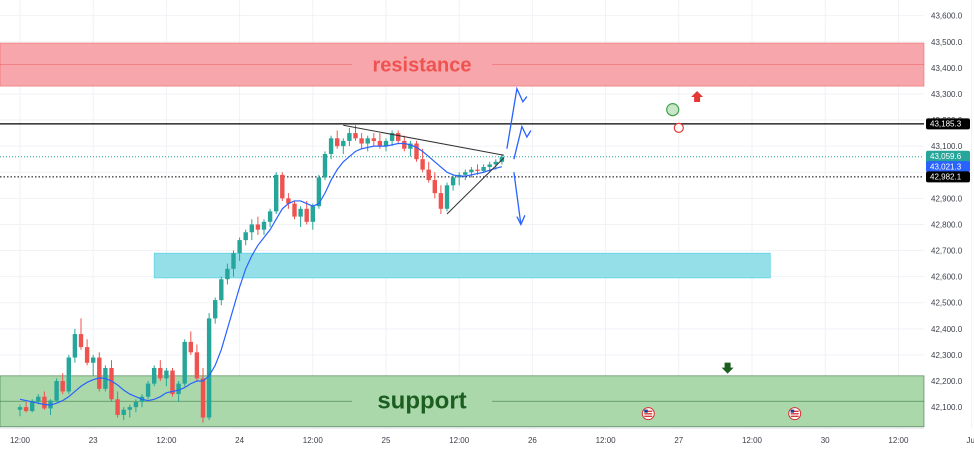 The height and width of the screenshot is (455, 974). What do you see at coordinates (522, 142) in the screenshot?
I see `retest-arrow` at bounding box center [522, 142].